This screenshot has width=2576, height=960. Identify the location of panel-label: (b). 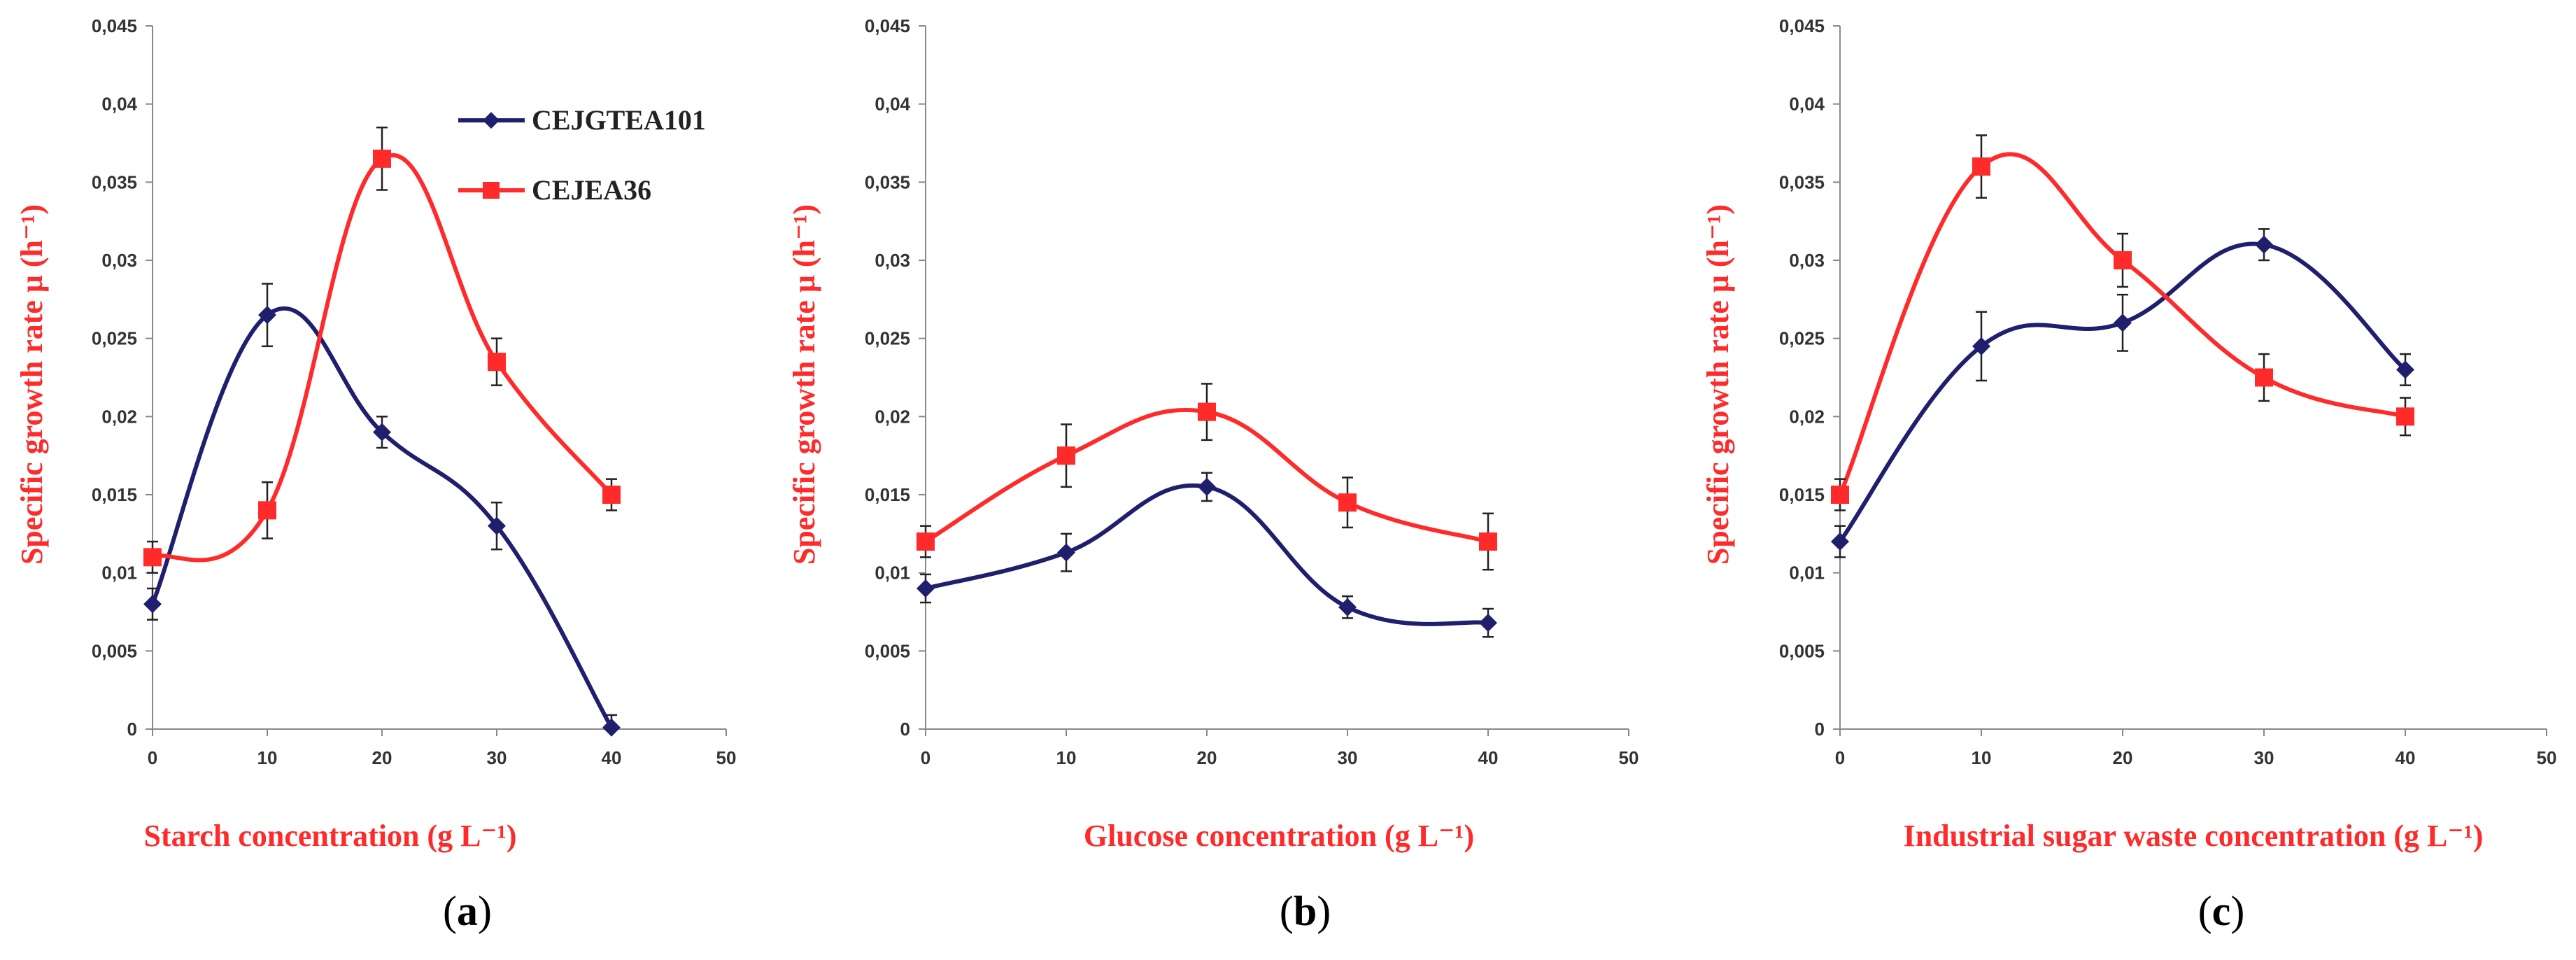
(1305, 911).